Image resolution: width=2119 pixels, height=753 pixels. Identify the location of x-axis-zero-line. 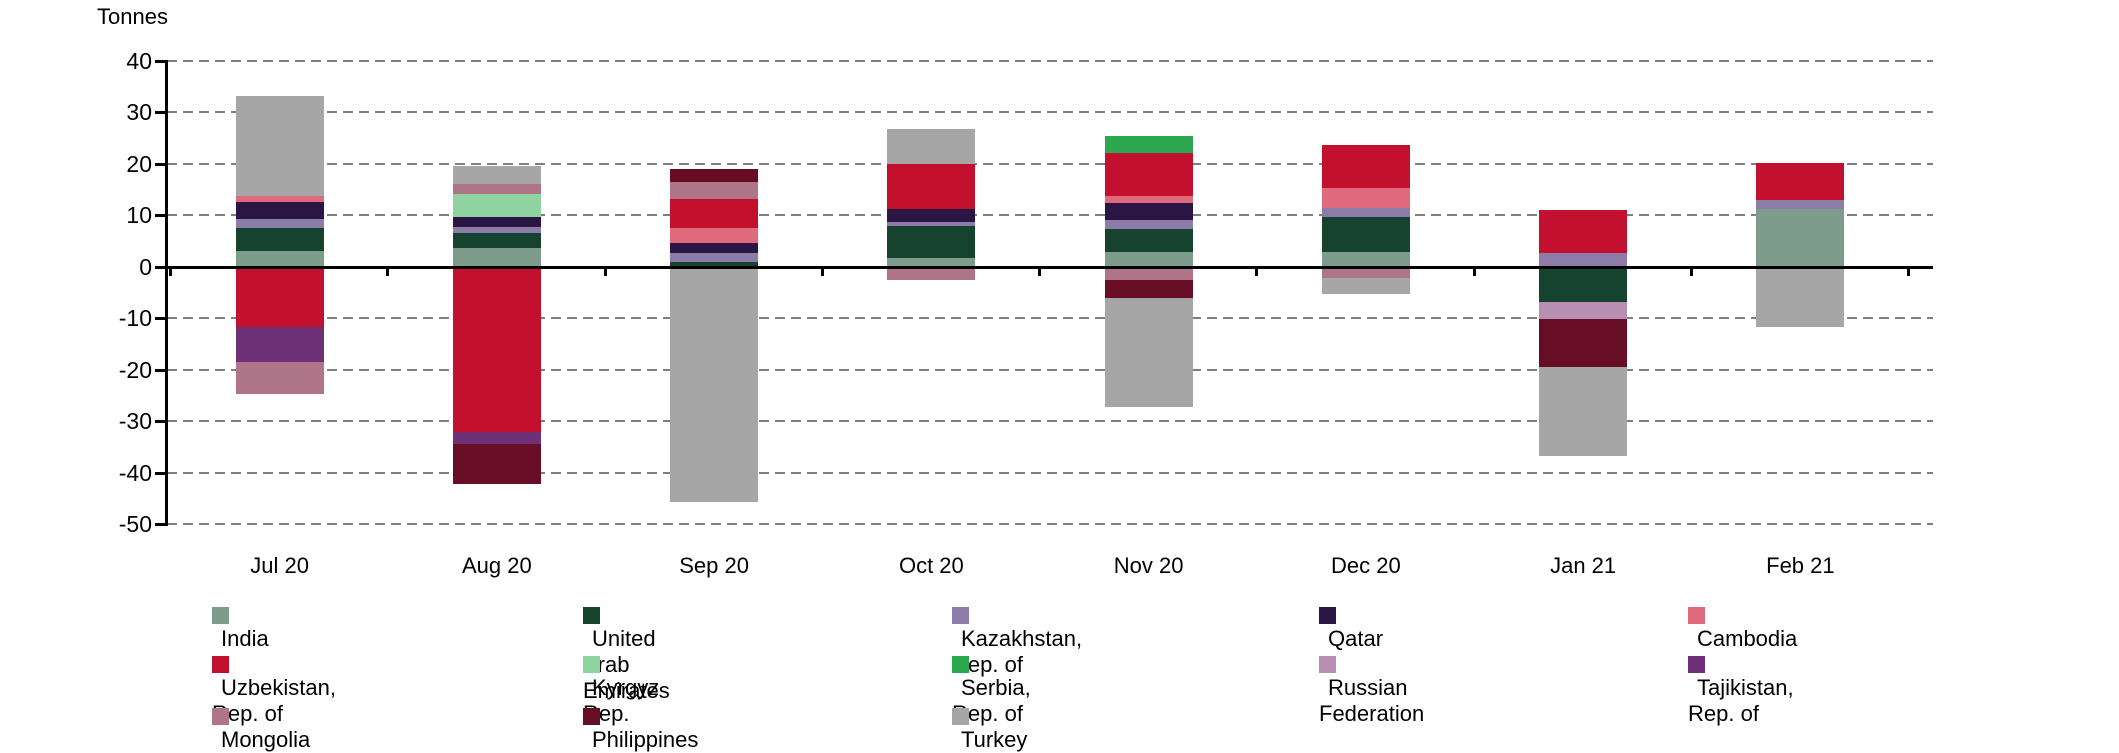
(1050, 267).